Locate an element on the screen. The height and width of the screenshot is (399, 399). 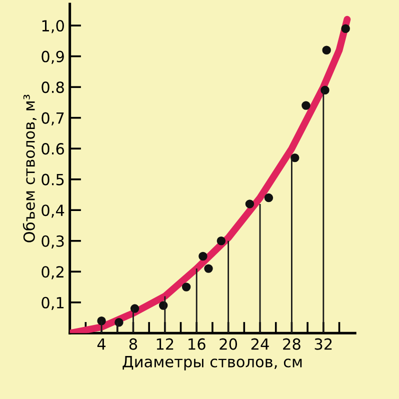
x-tick-label: 32 is located at coordinates (323, 344).